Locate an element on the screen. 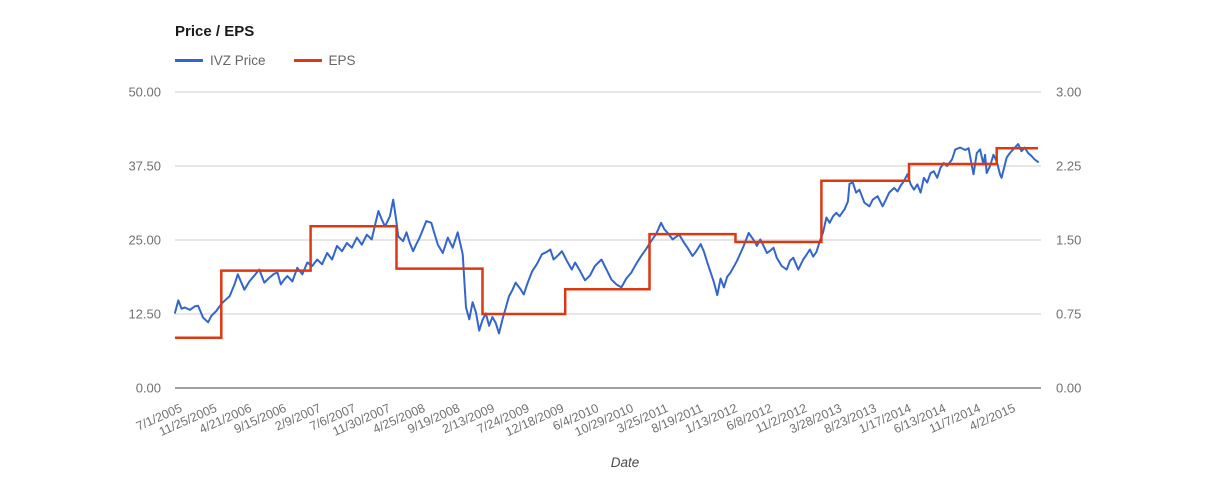  legend-item-ivz-price: IVZ Price is located at coordinates (220, 60).